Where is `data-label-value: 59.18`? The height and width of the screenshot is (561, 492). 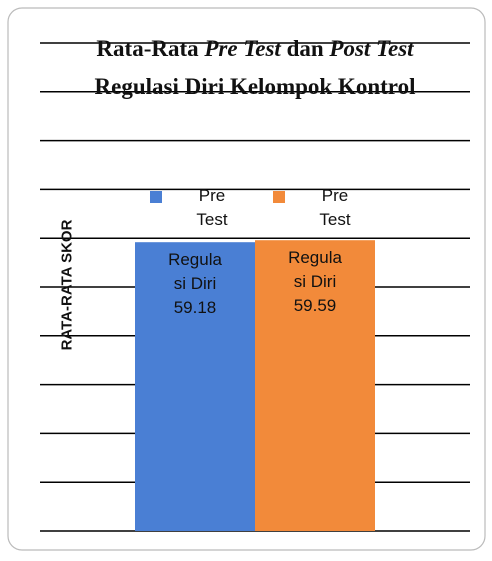 data-label-value: 59.18 is located at coordinates (195, 308).